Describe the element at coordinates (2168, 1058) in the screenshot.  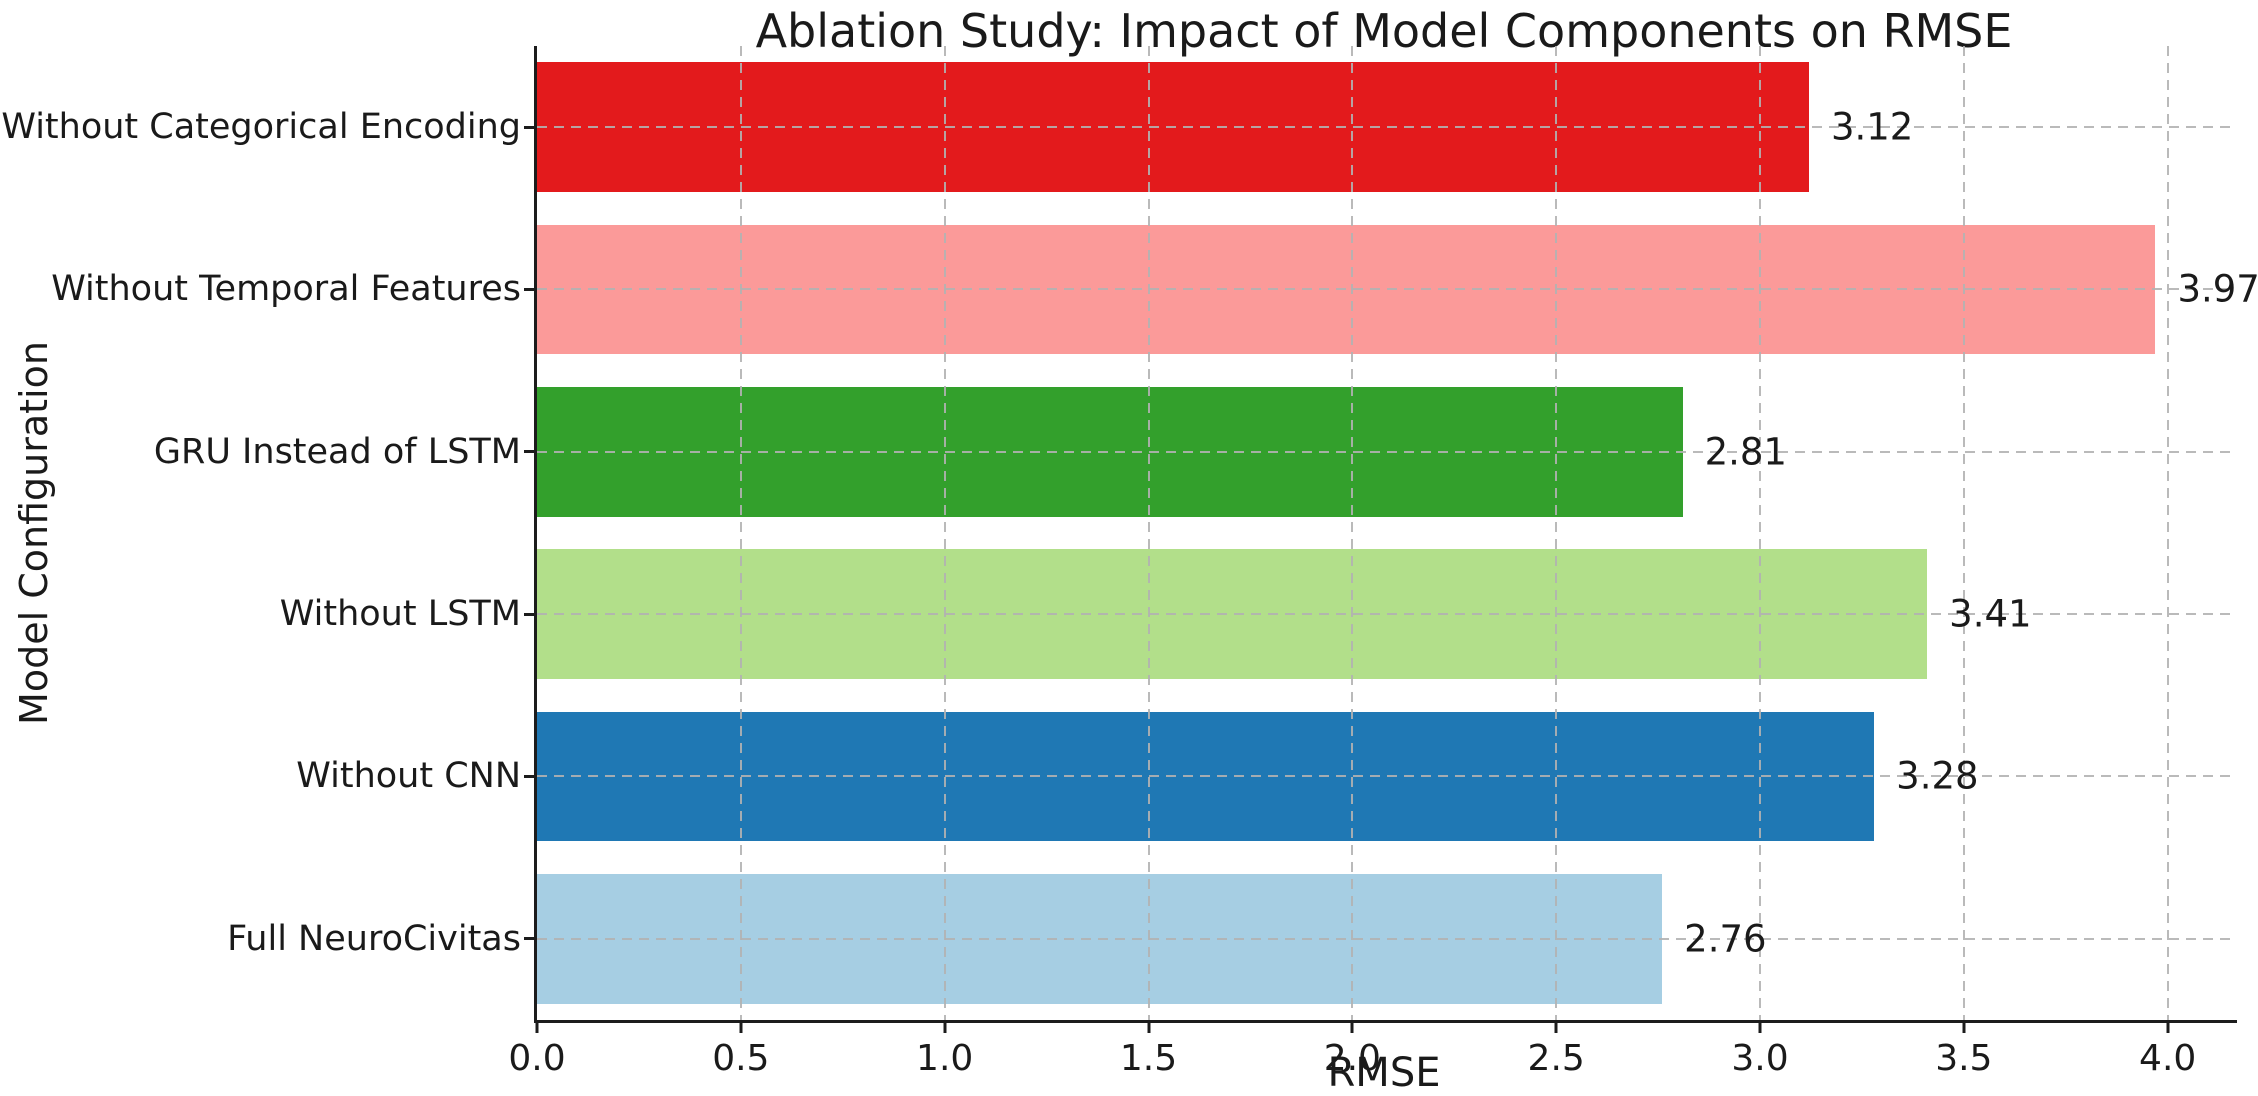
I see `x-tick-label: 4.0` at that location.